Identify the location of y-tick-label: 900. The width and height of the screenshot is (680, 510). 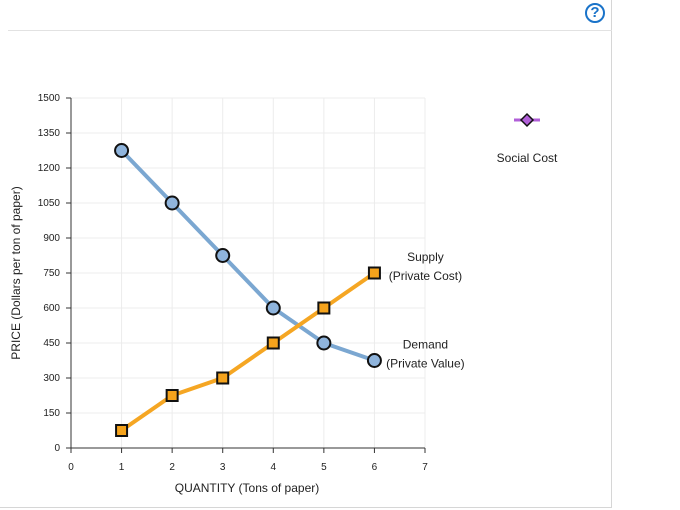
(51, 238).